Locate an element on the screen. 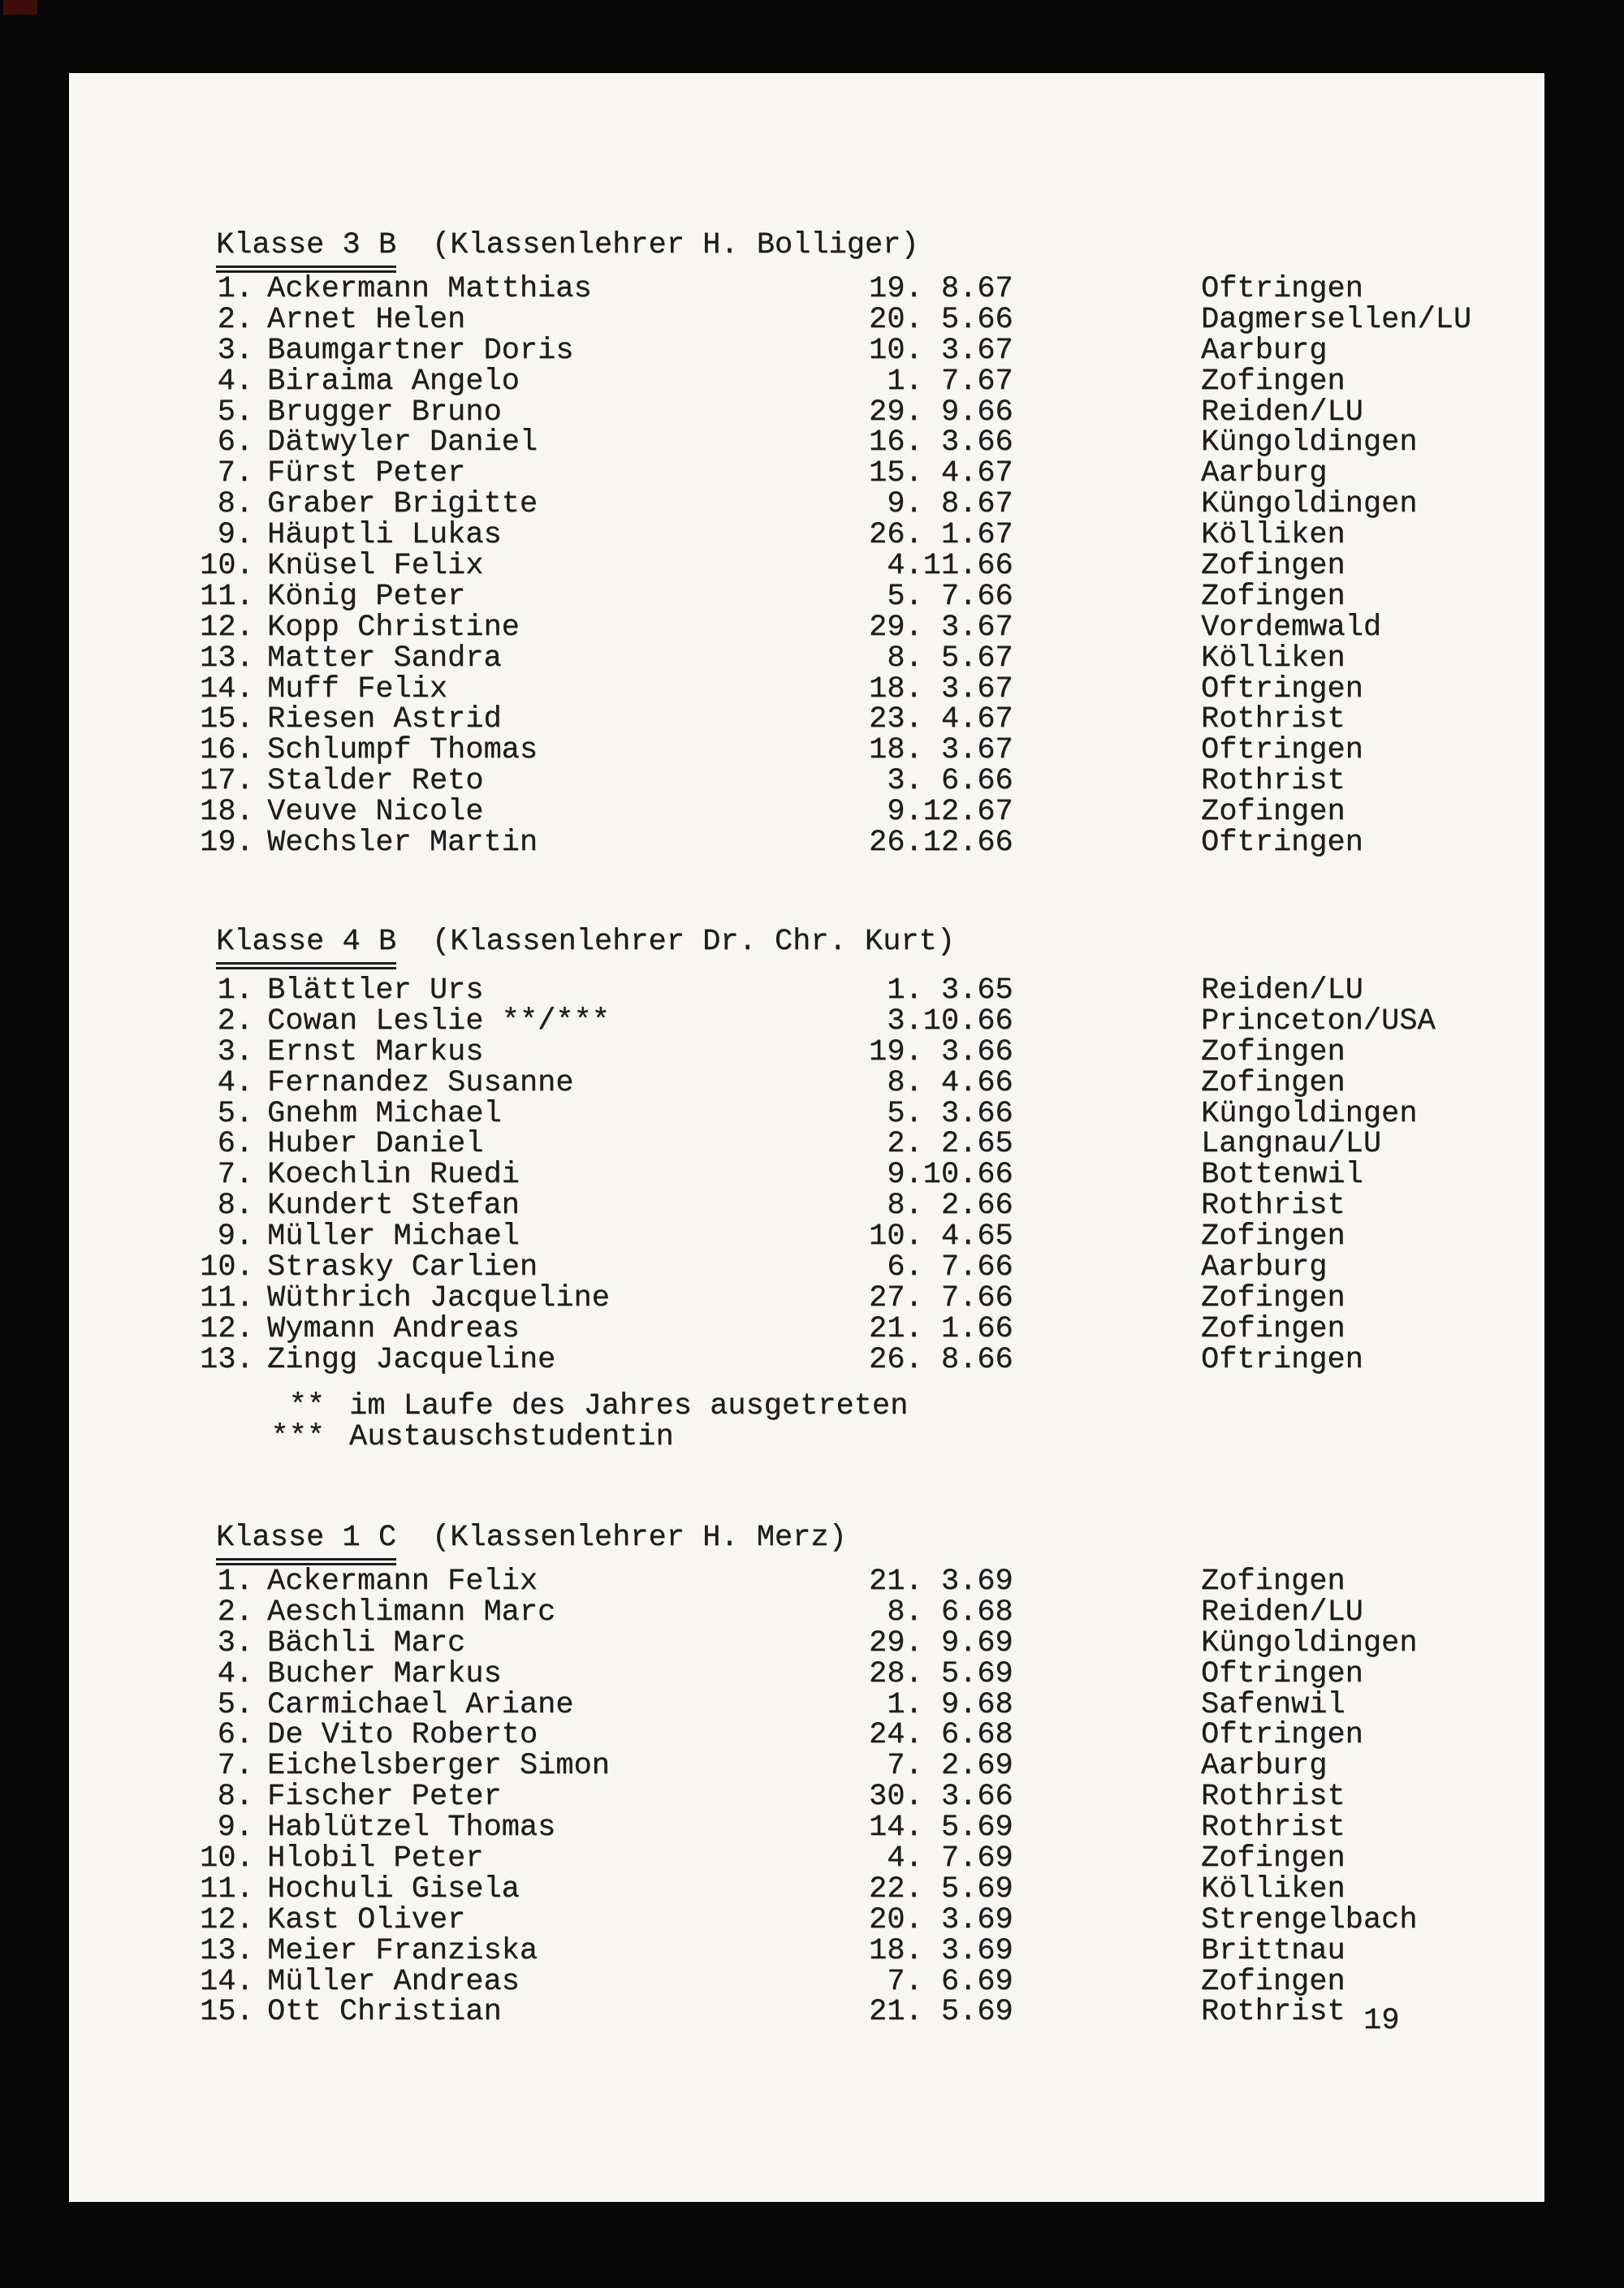 This screenshot has height=2288, width=1624. birth-date: 9.12.67 is located at coordinates (941, 812).